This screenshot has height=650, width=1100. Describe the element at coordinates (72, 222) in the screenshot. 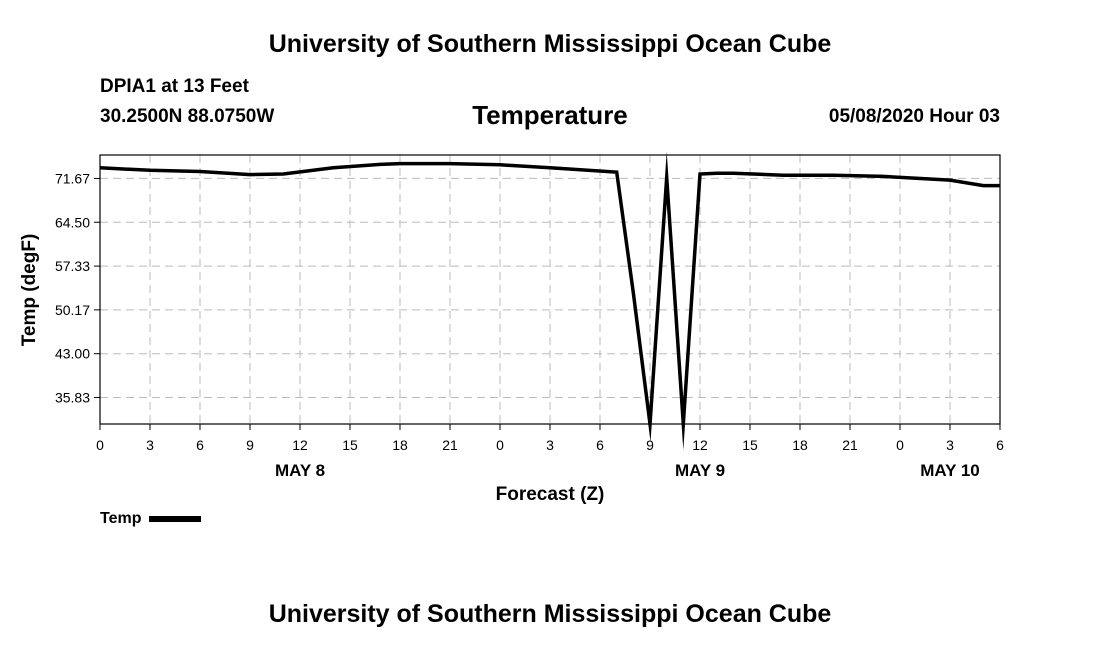

I see `y-tick-label: 64.50` at that location.